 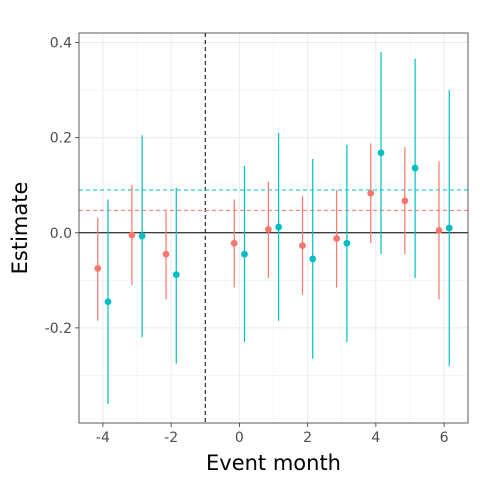 I want to click on x-tick-label: 0, so click(x=239, y=438).